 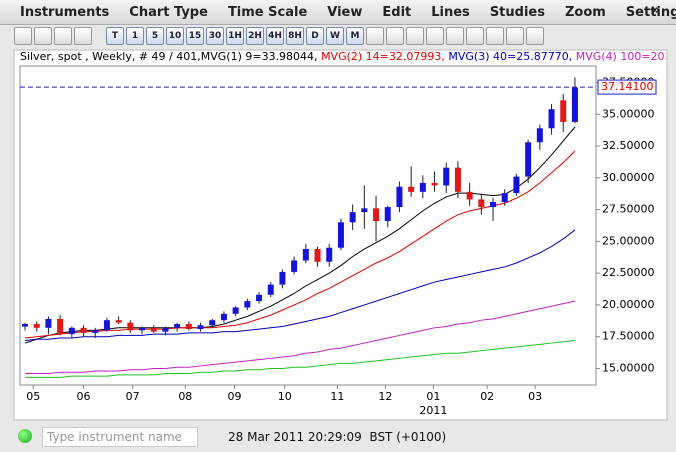 I want to click on timescale-button: 1, so click(x=135, y=36).